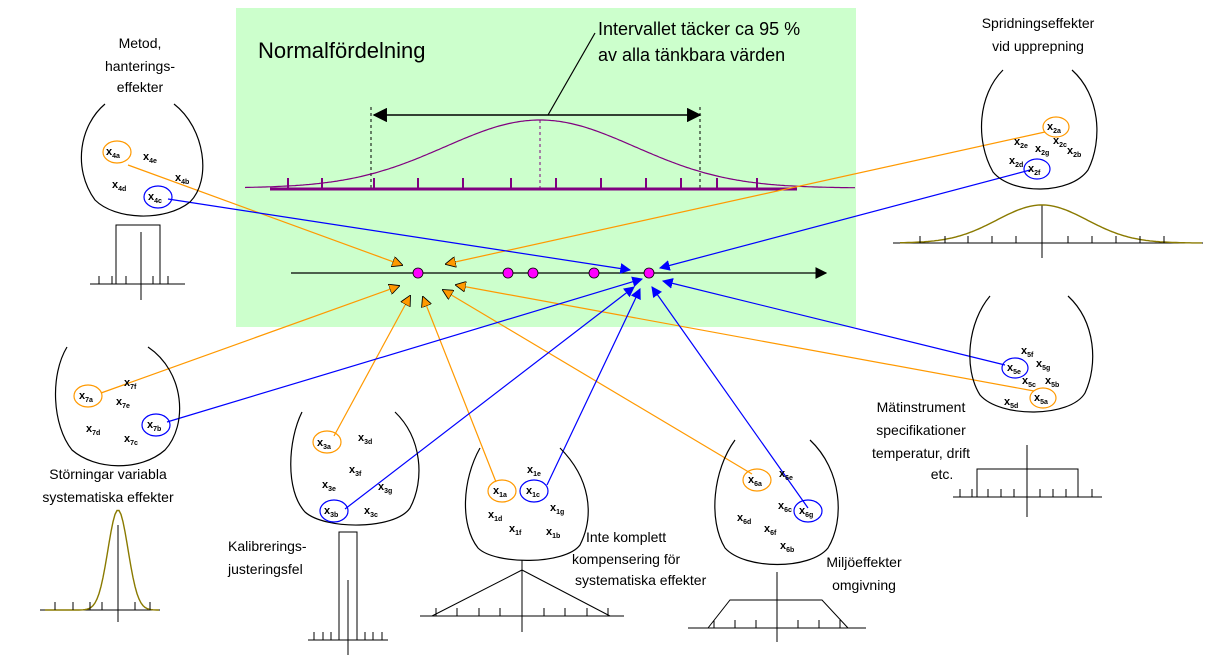 This screenshot has height=657, width=1213. I want to click on sample-value: x2e, so click(1021, 143).